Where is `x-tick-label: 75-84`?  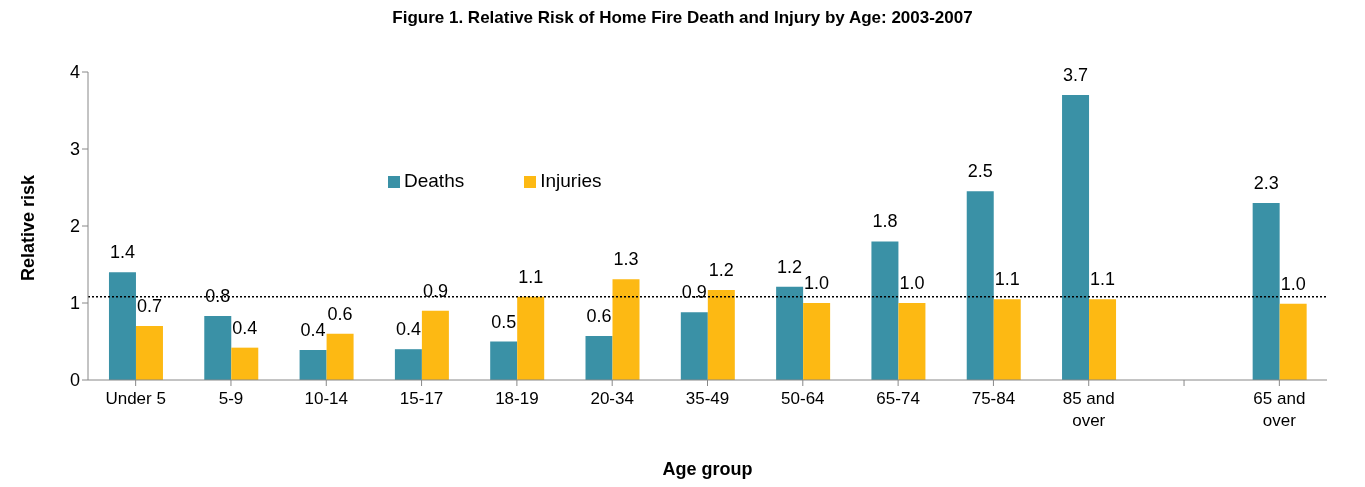 x-tick-label: 75-84 is located at coordinates (993, 398).